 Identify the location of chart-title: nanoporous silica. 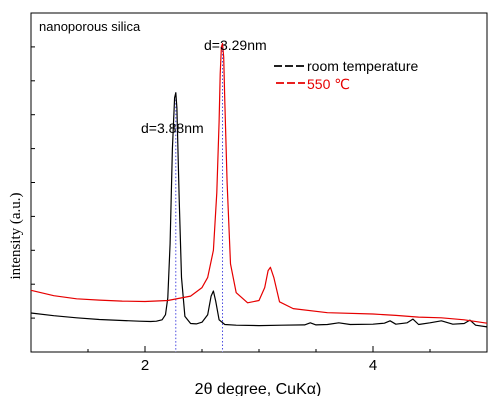
(90, 26).